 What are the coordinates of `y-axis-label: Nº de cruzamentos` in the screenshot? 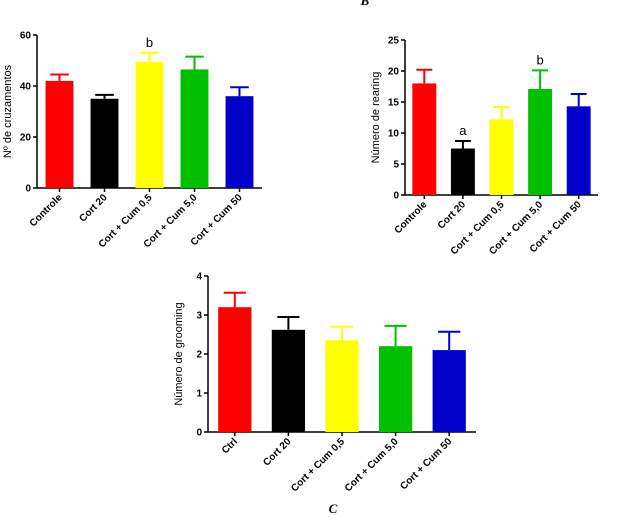 It's located at (8, 111).